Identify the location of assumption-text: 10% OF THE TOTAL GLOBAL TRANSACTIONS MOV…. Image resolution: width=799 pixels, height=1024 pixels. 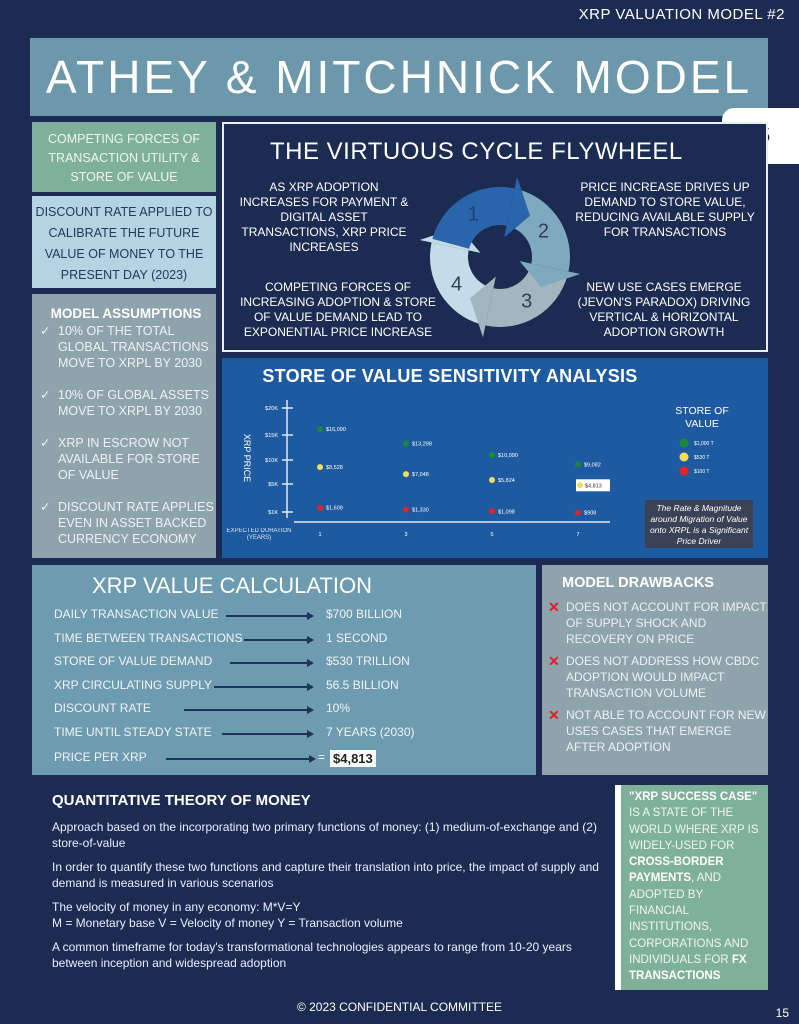
(133, 347).